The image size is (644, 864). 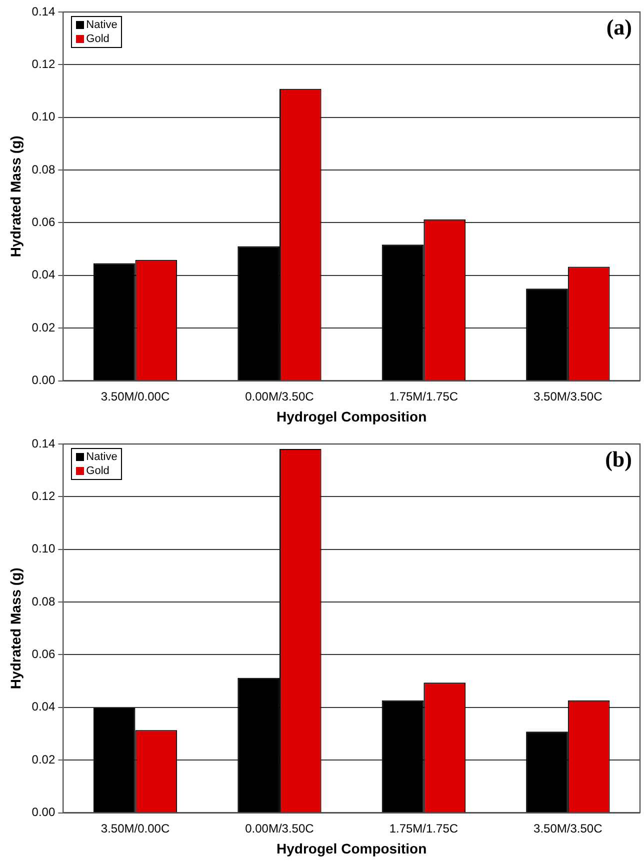 I want to click on annotation: (b), so click(x=618, y=459).